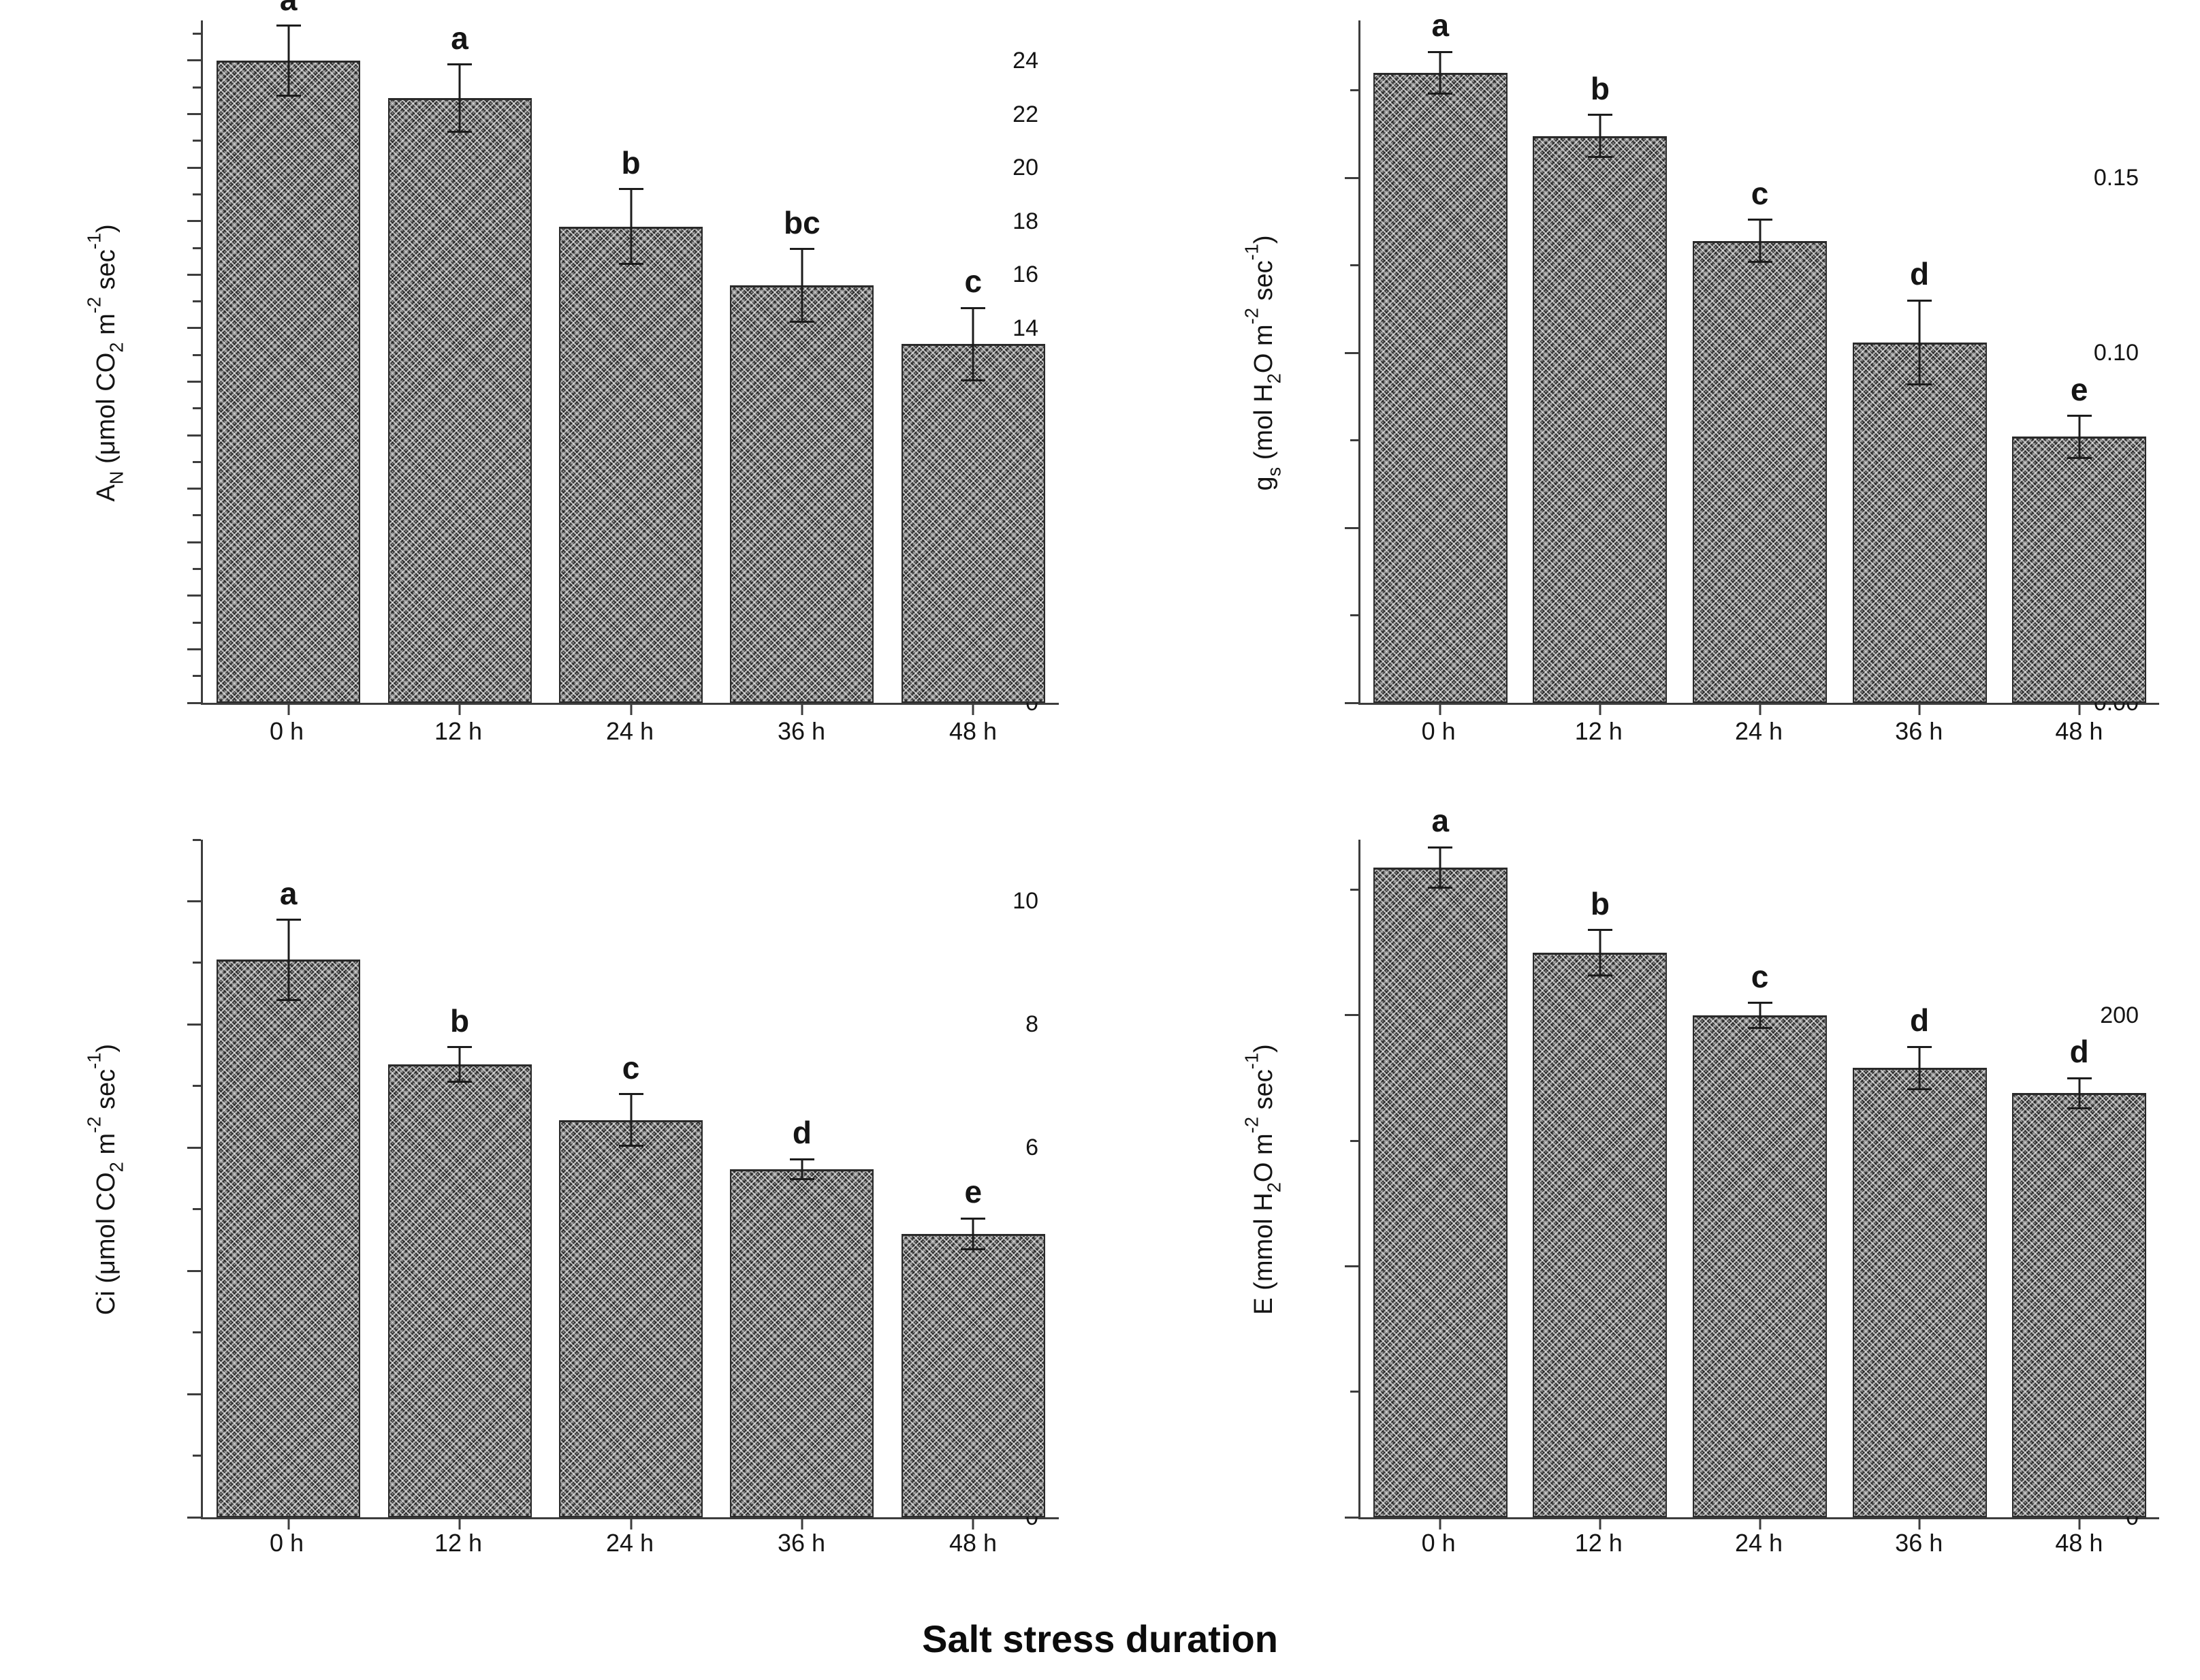 This screenshot has height=1680, width=2200. I want to click on y-axis-label-segment: -2, so click(94, 1124).